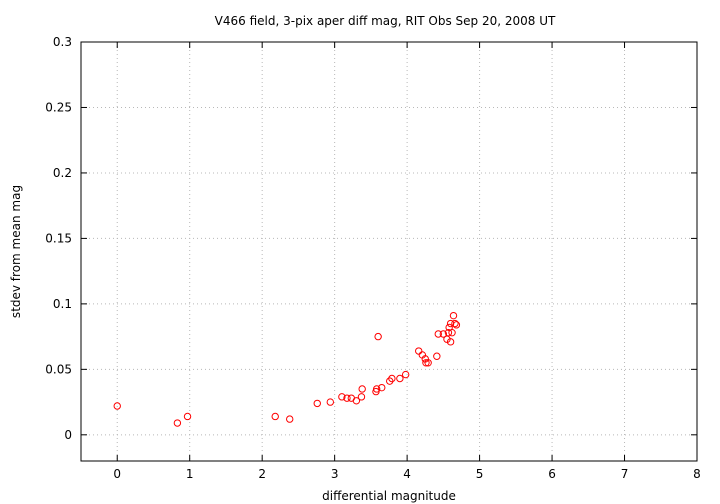 Image resolution: width=720 pixels, height=504 pixels. What do you see at coordinates (480, 474) in the screenshot?
I see `x-tick-label: 5` at bounding box center [480, 474].